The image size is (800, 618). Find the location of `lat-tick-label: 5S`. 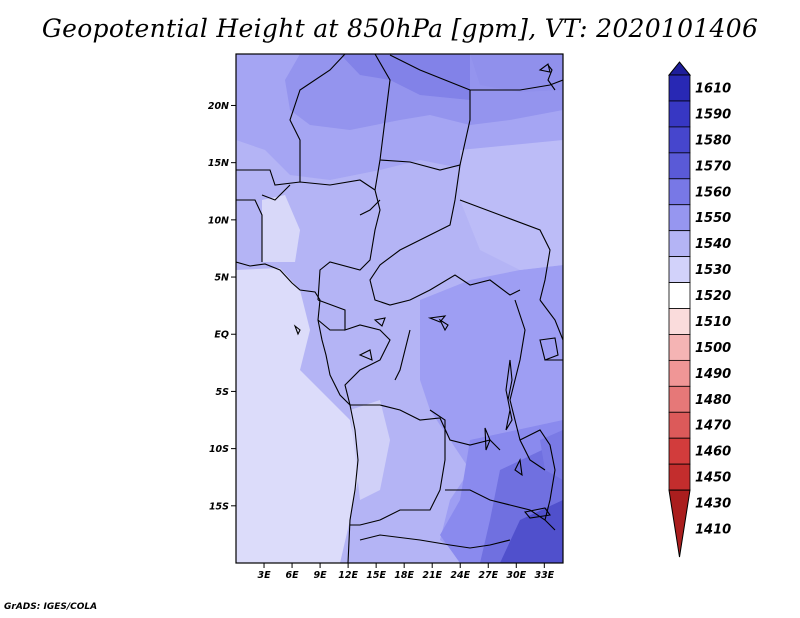

lat-tick-label: 5S is located at coordinates (223, 392).